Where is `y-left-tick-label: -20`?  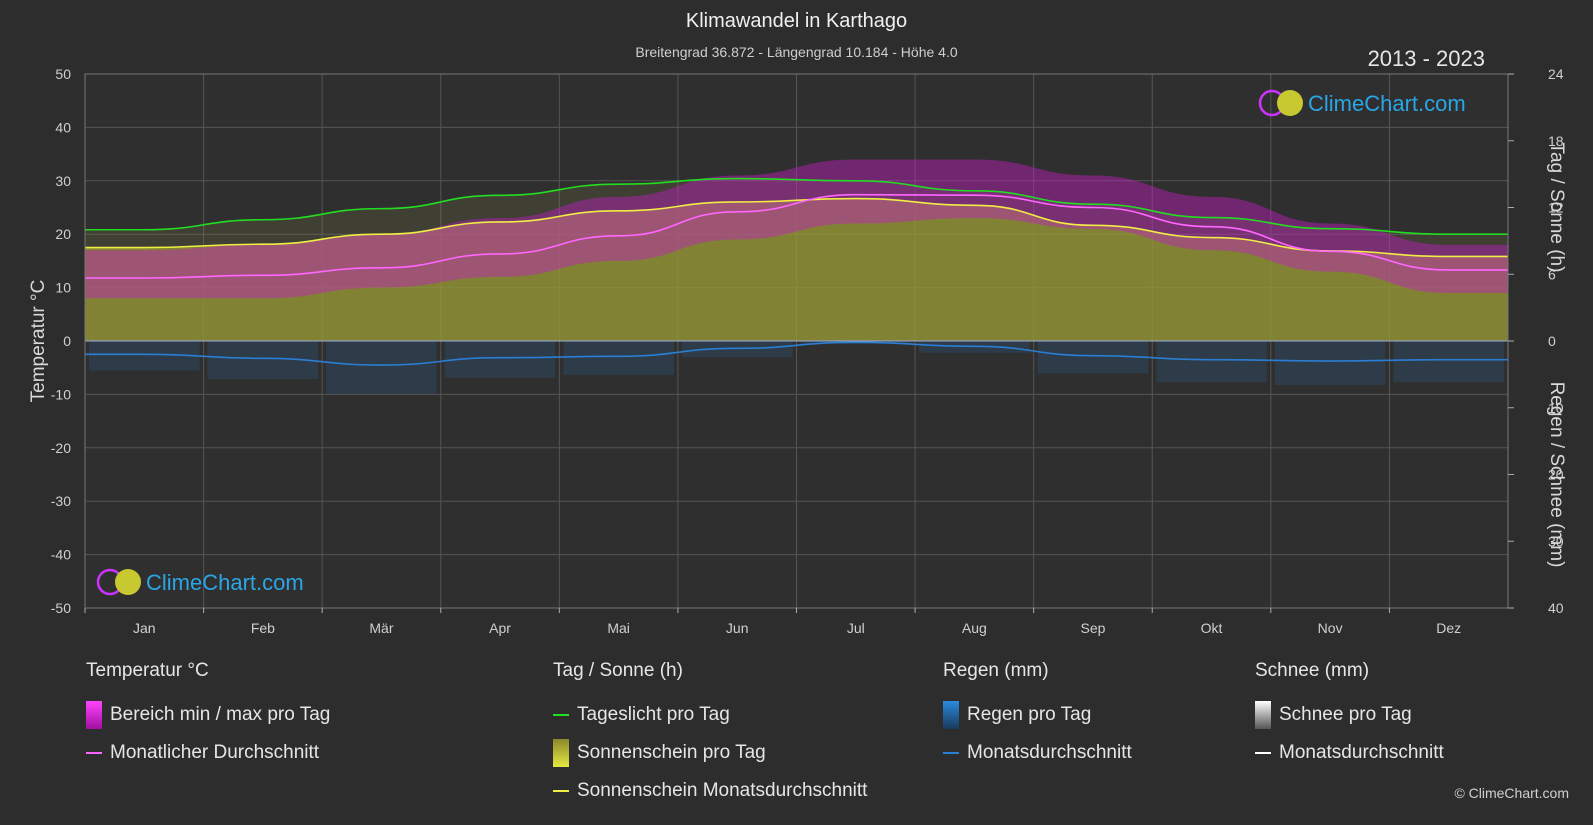
y-left-tick-label: -20 is located at coordinates (61, 448).